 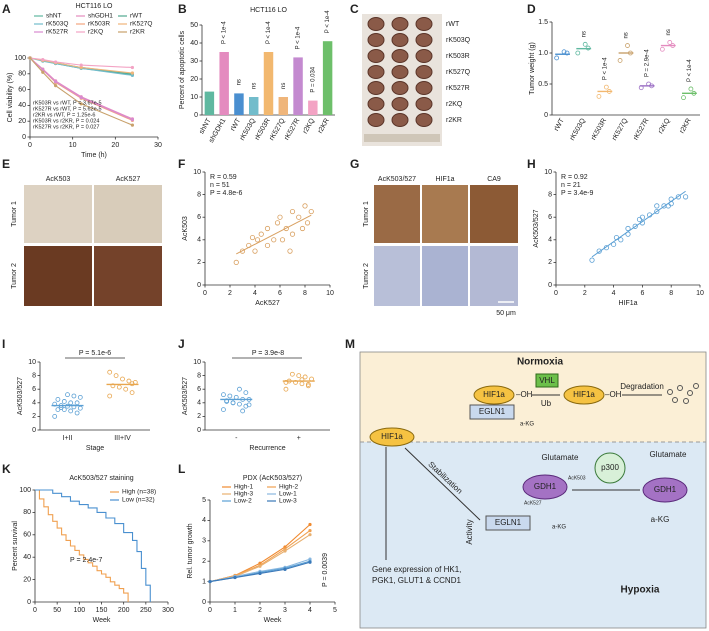 What do you see at coordinates (668, 454) in the screenshot?
I see `node-label: Glutamate` at bounding box center [668, 454].